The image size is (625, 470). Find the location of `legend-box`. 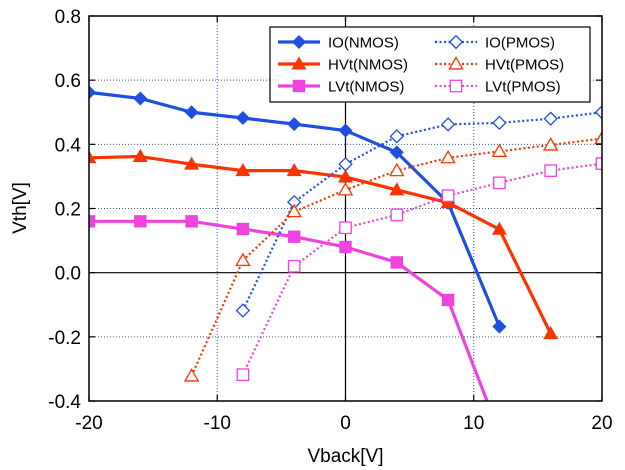

legend-box is located at coordinates (430, 64).